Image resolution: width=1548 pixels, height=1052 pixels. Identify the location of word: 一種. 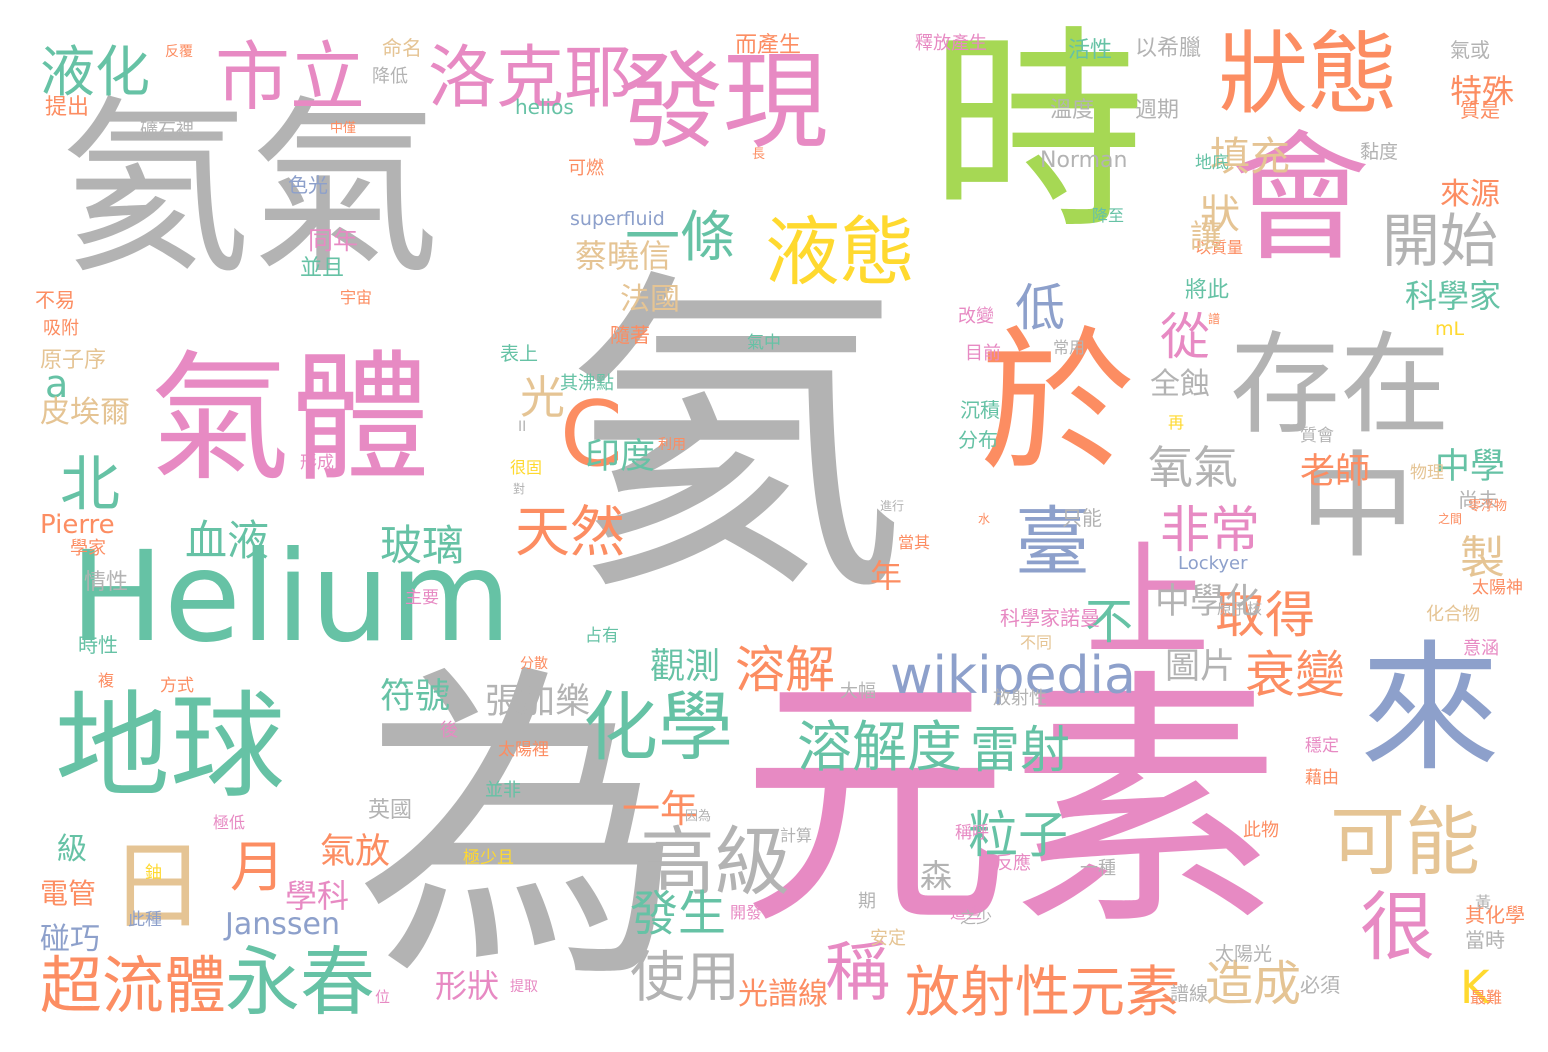
(1098, 868).